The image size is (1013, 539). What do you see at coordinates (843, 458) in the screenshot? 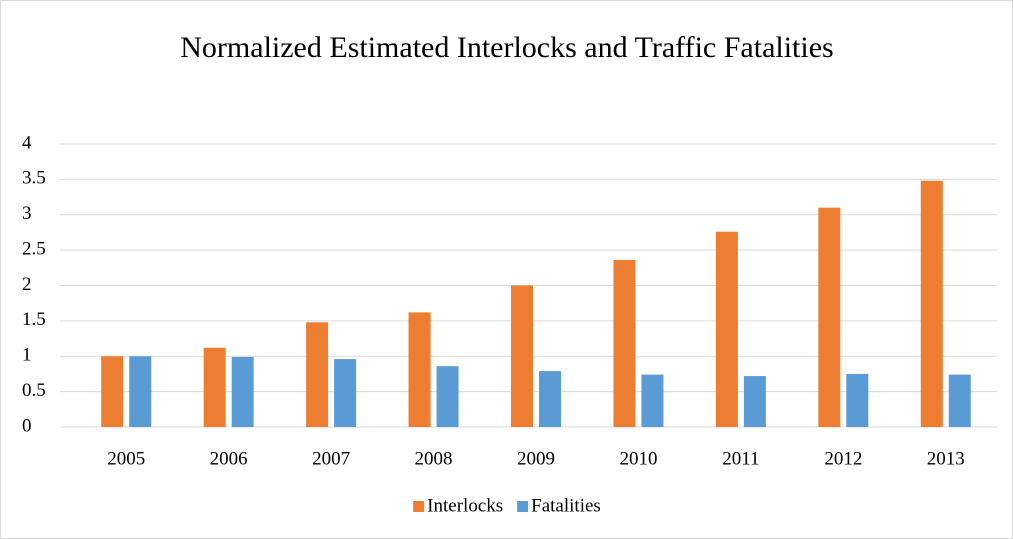
I see `x-tick-label: 2012` at bounding box center [843, 458].